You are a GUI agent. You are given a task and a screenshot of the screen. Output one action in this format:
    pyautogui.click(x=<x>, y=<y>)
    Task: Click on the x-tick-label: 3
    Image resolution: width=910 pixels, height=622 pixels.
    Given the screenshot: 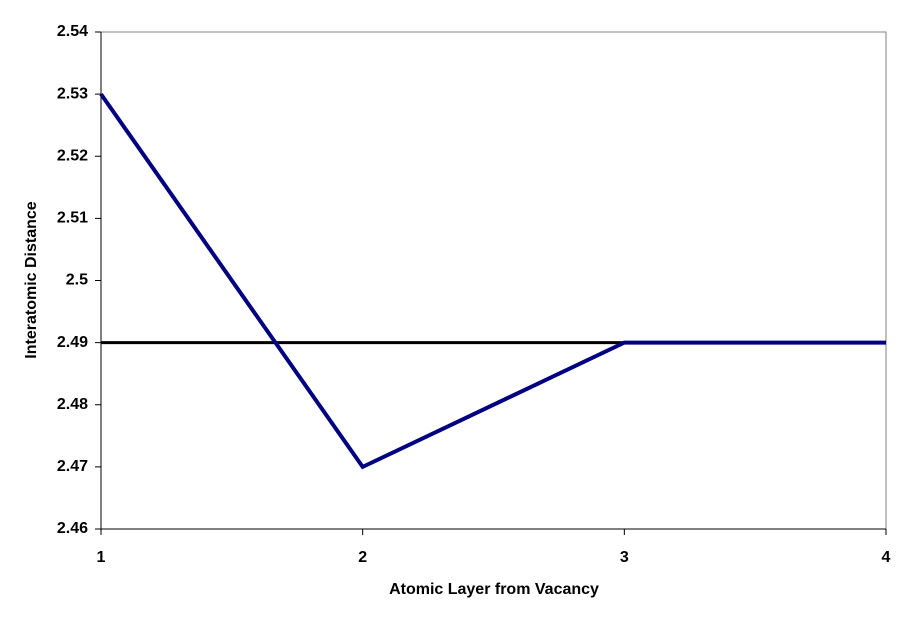 What is the action you would take?
    pyautogui.click(x=624, y=557)
    